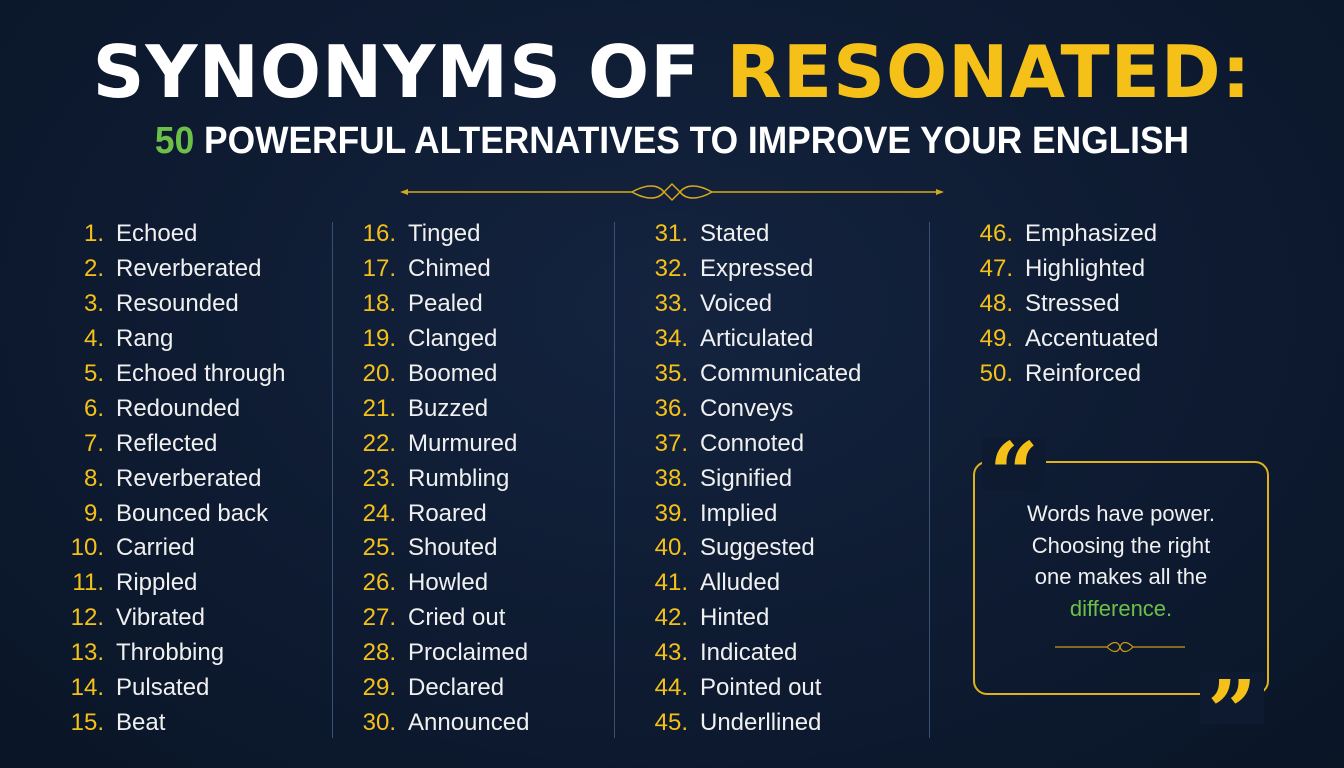 The height and width of the screenshot is (768, 1344). What do you see at coordinates (448, 408) in the screenshot?
I see `item-word: Buzzed` at bounding box center [448, 408].